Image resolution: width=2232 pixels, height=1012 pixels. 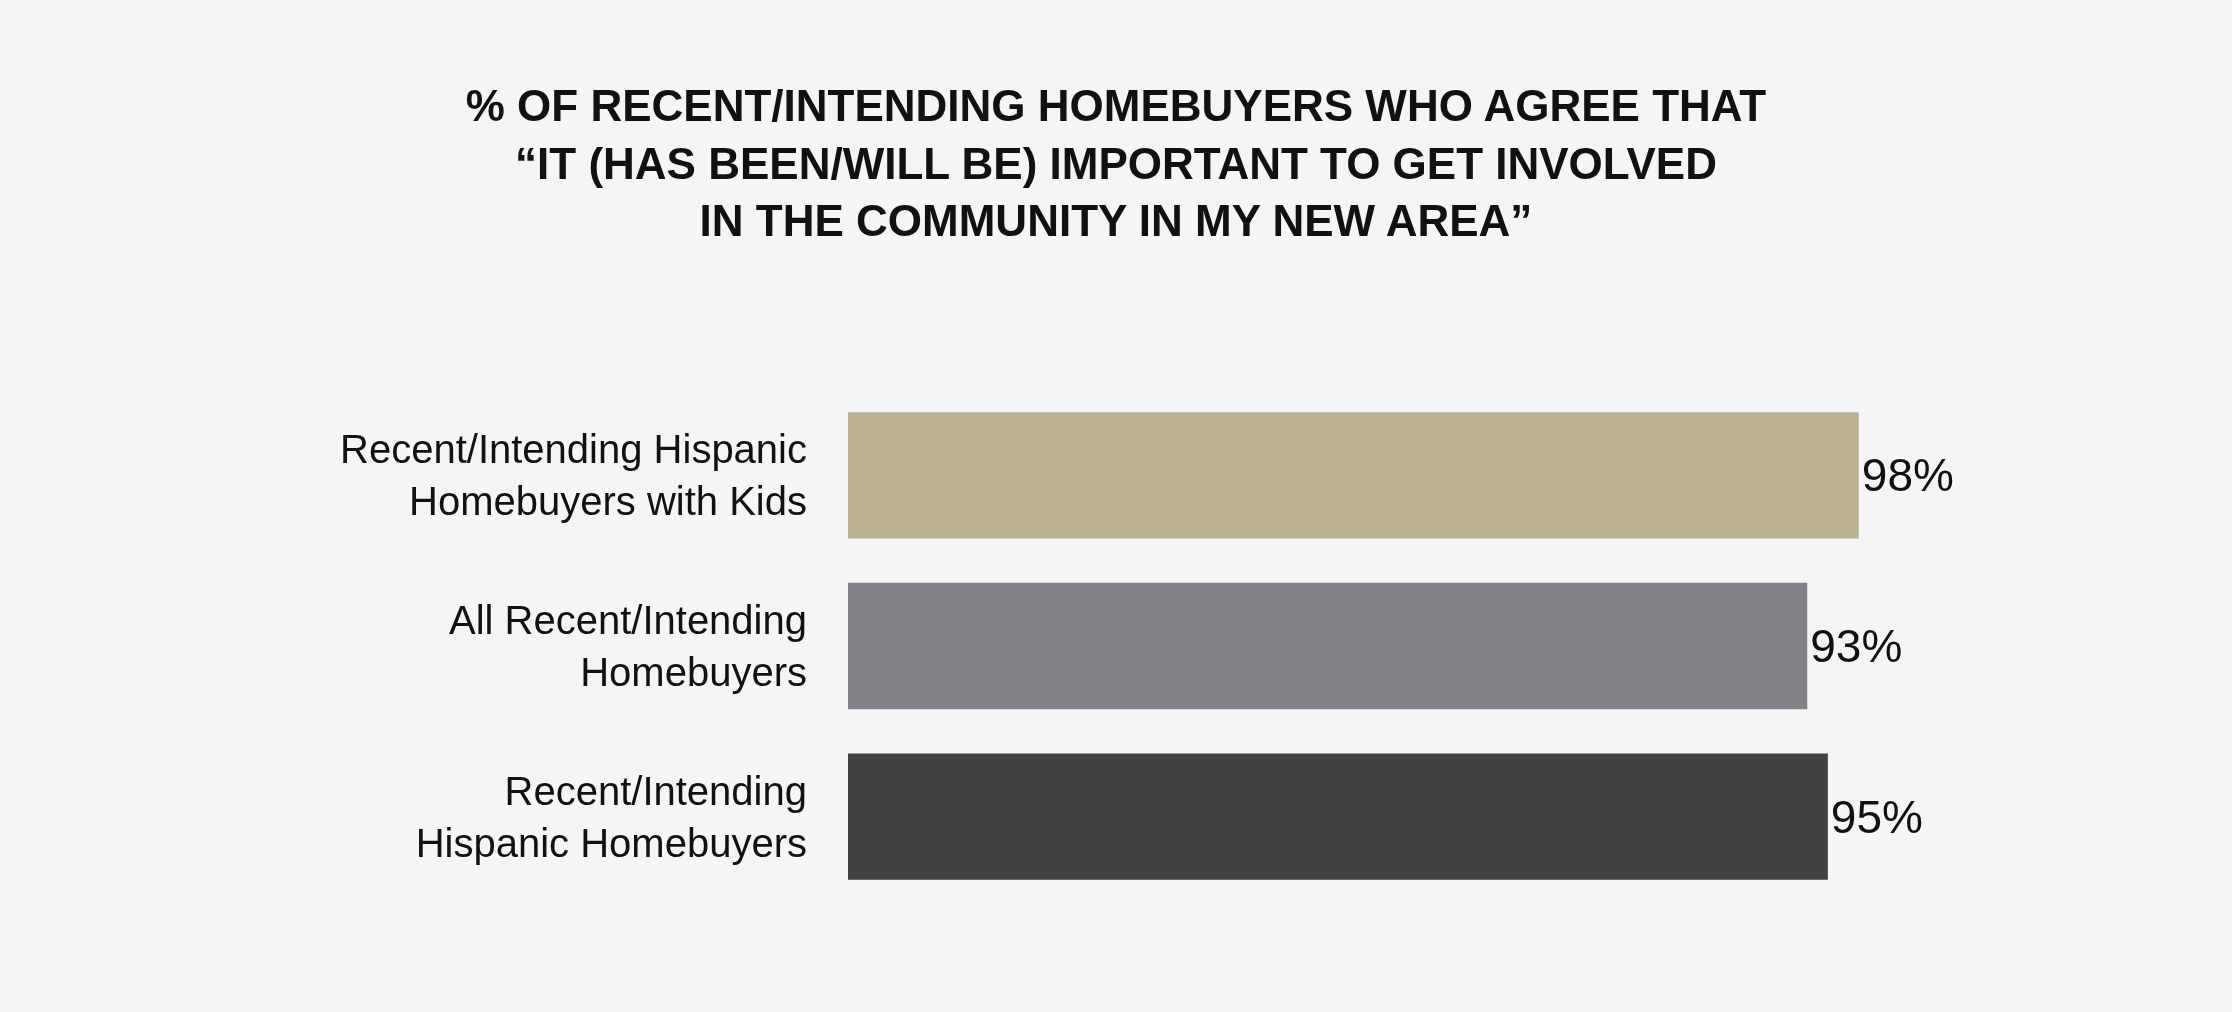 What do you see at coordinates (627, 646) in the screenshot?
I see `y-tick-label: All Recent/Intending Homebuyers` at bounding box center [627, 646].